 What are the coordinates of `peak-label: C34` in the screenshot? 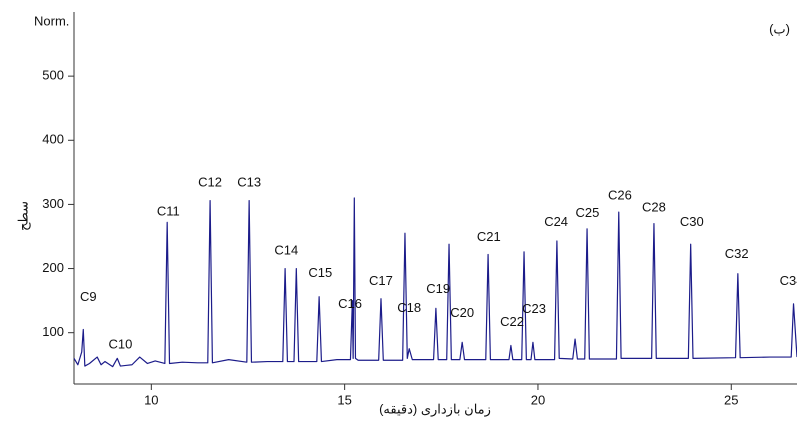 It's located at (788, 280).